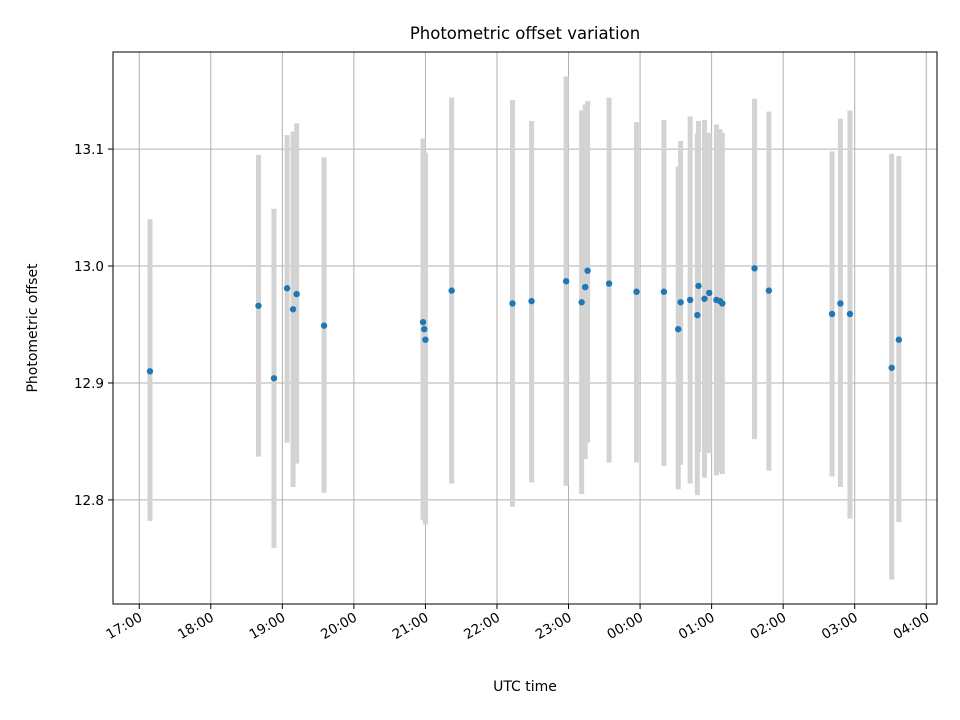 Image resolution: width=960 pixels, height=720 pixels. Describe the element at coordinates (482, 626) in the screenshot. I see `x-tick-label: 22:00` at that location.